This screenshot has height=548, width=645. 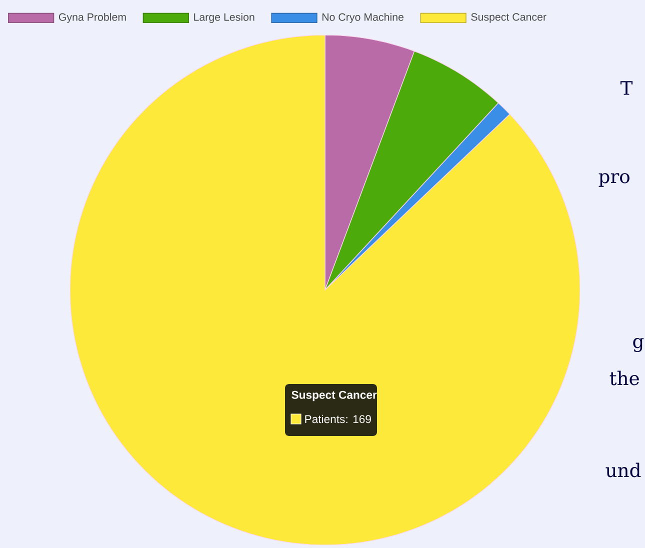 I want to click on legend-label: No Cryo Machine, so click(x=363, y=18).